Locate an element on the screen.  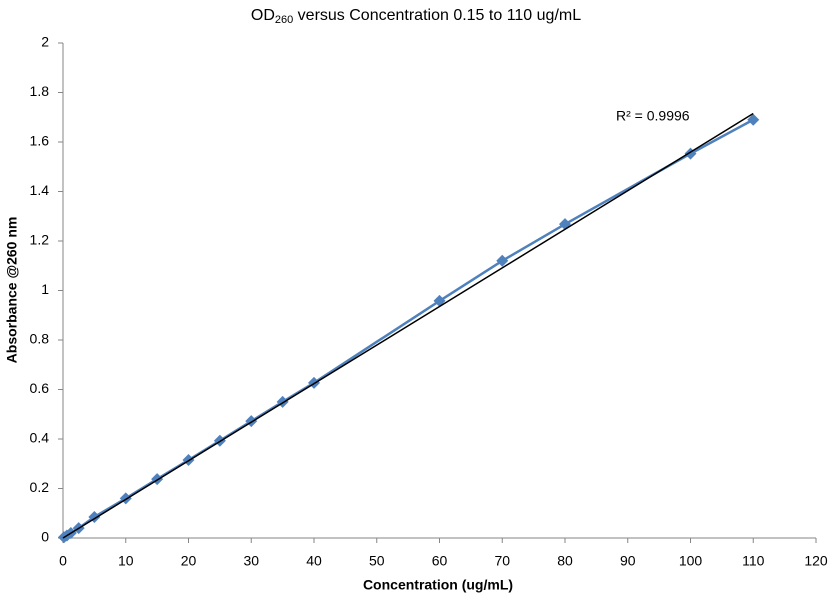
x-tick-label: 60 is located at coordinates (440, 561).